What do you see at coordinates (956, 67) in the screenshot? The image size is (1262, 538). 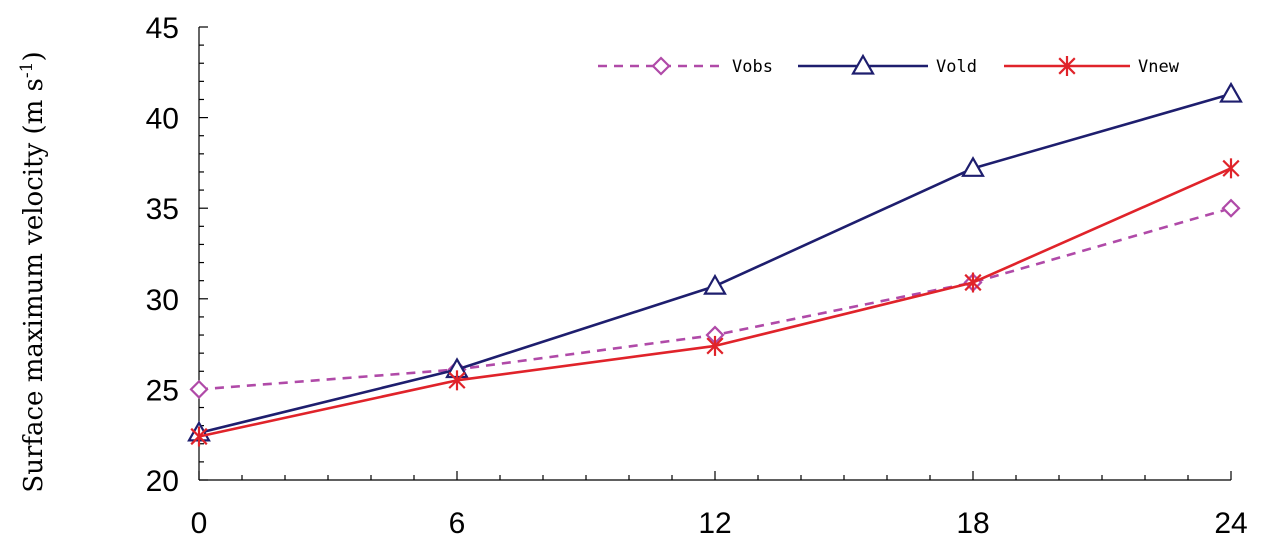 I see `legend-label-vold: Vold` at bounding box center [956, 67].